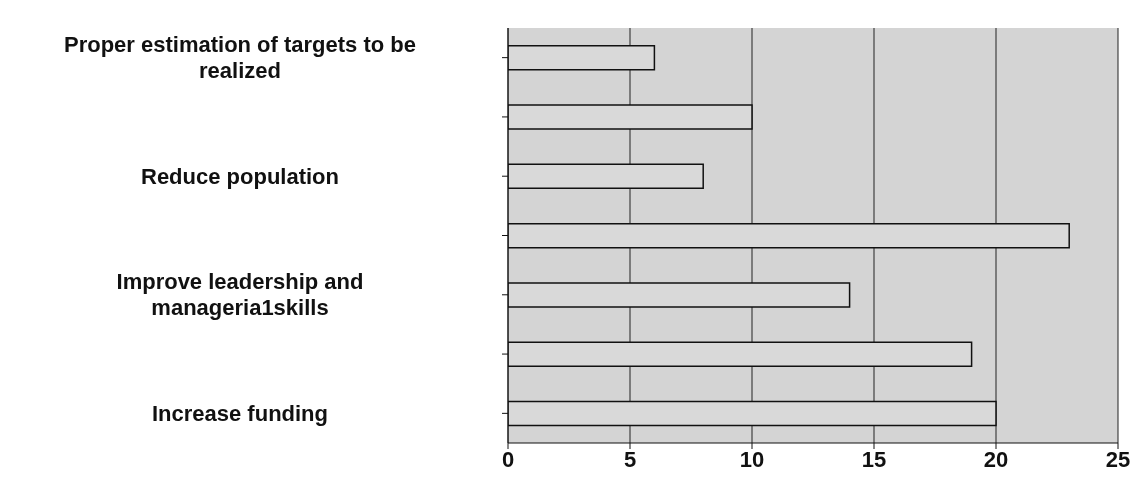 Image resolution: width=1142 pixels, height=504 pixels. What do you see at coordinates (240, 295) in the screenshot?
I see `y-tick-label: Improve leadership and manageria1skills` at bounding box center [240, 295].